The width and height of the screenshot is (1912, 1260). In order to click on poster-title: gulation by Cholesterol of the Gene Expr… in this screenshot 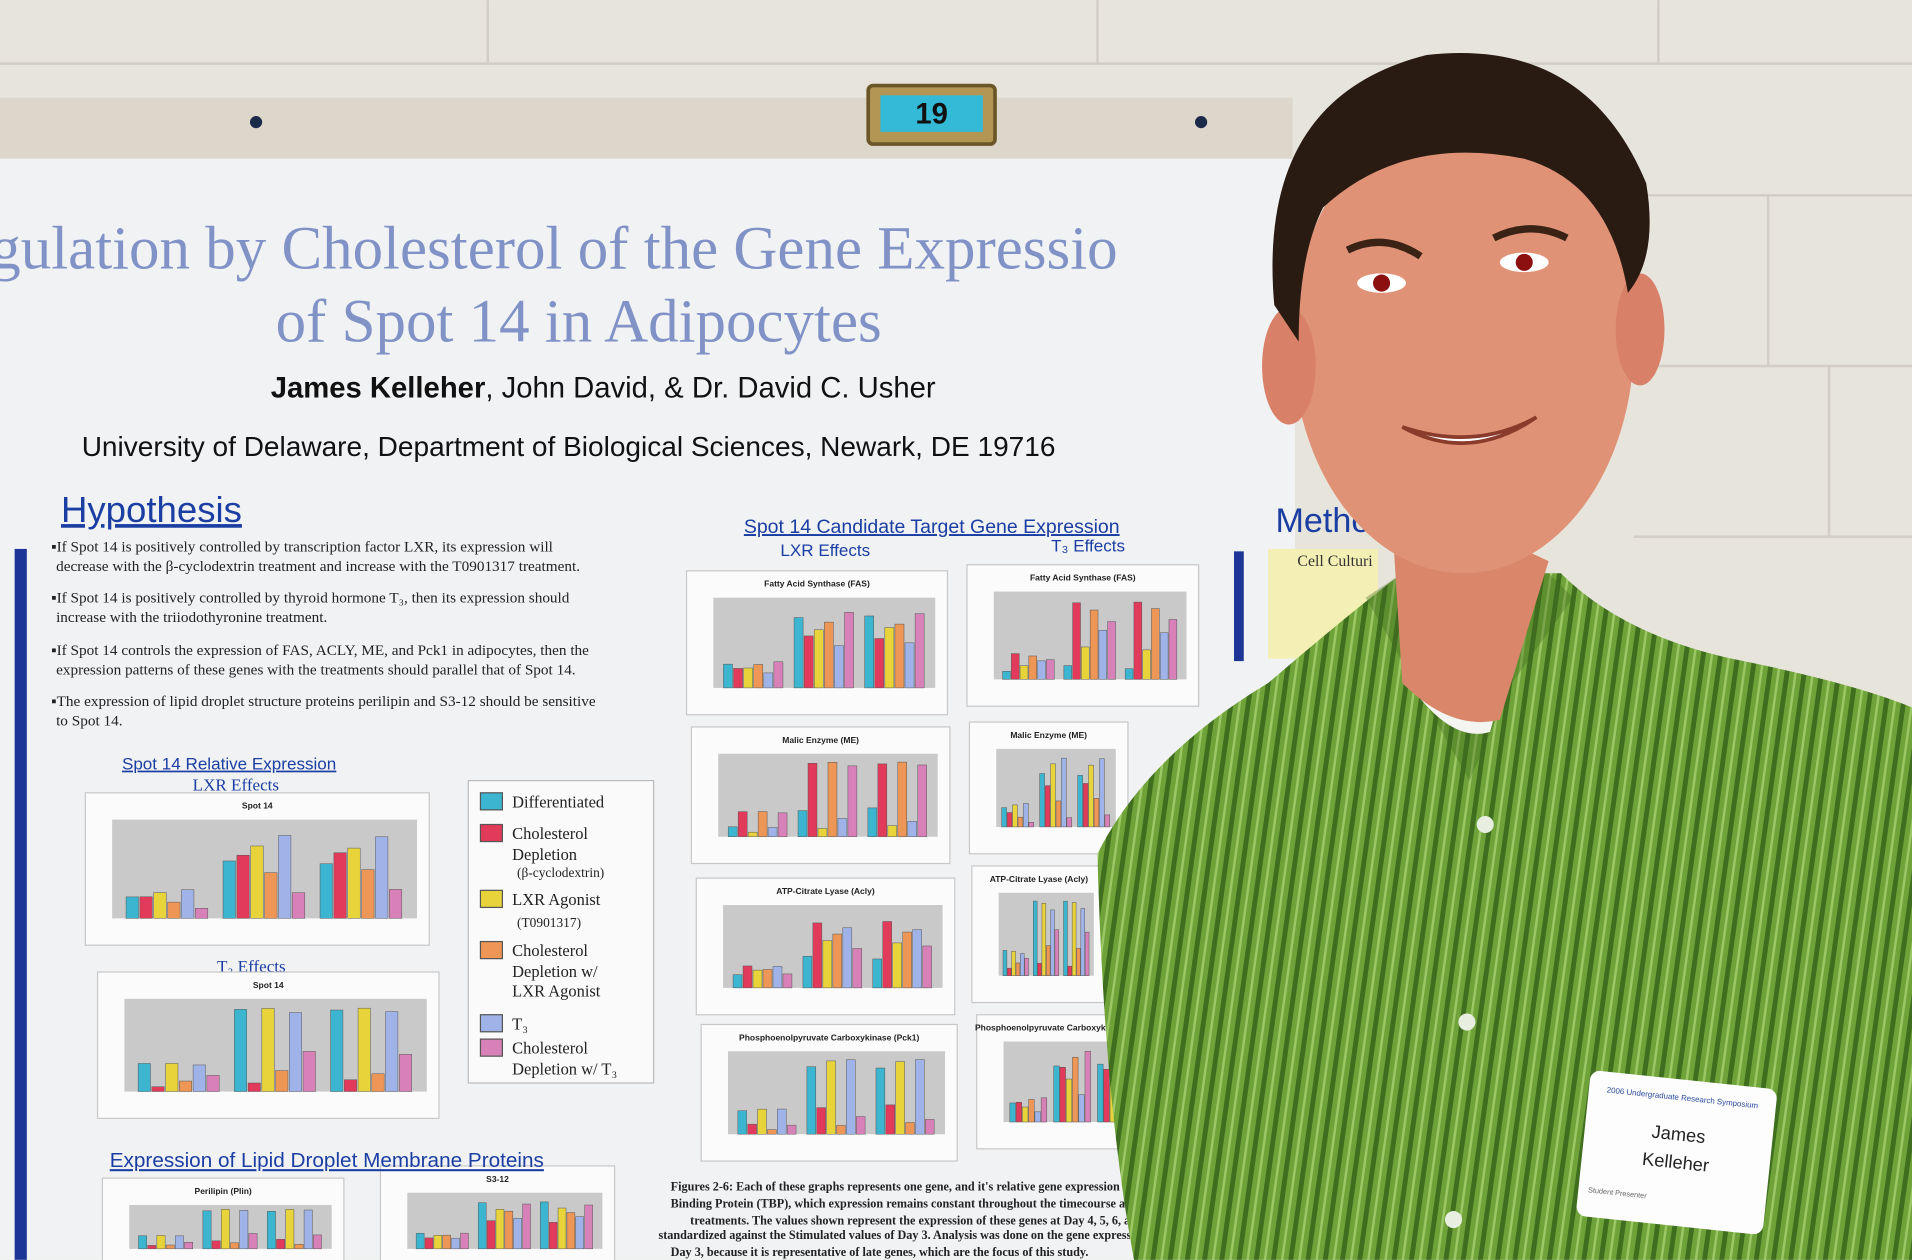, I will do `click(559, 248)`.